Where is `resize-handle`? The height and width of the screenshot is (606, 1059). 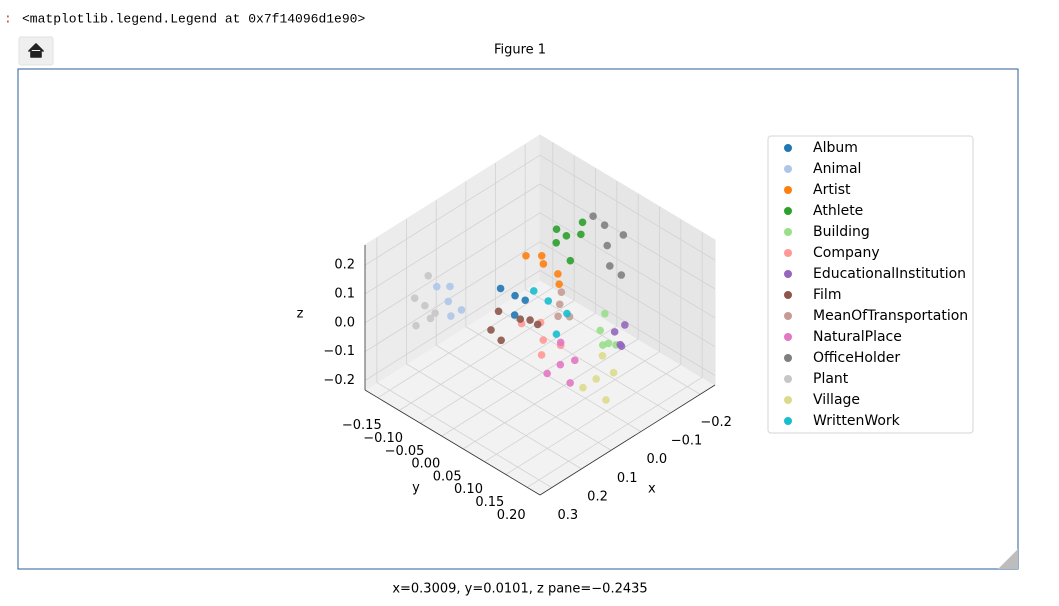
resize-handle is located at coordinates (1008, 559).